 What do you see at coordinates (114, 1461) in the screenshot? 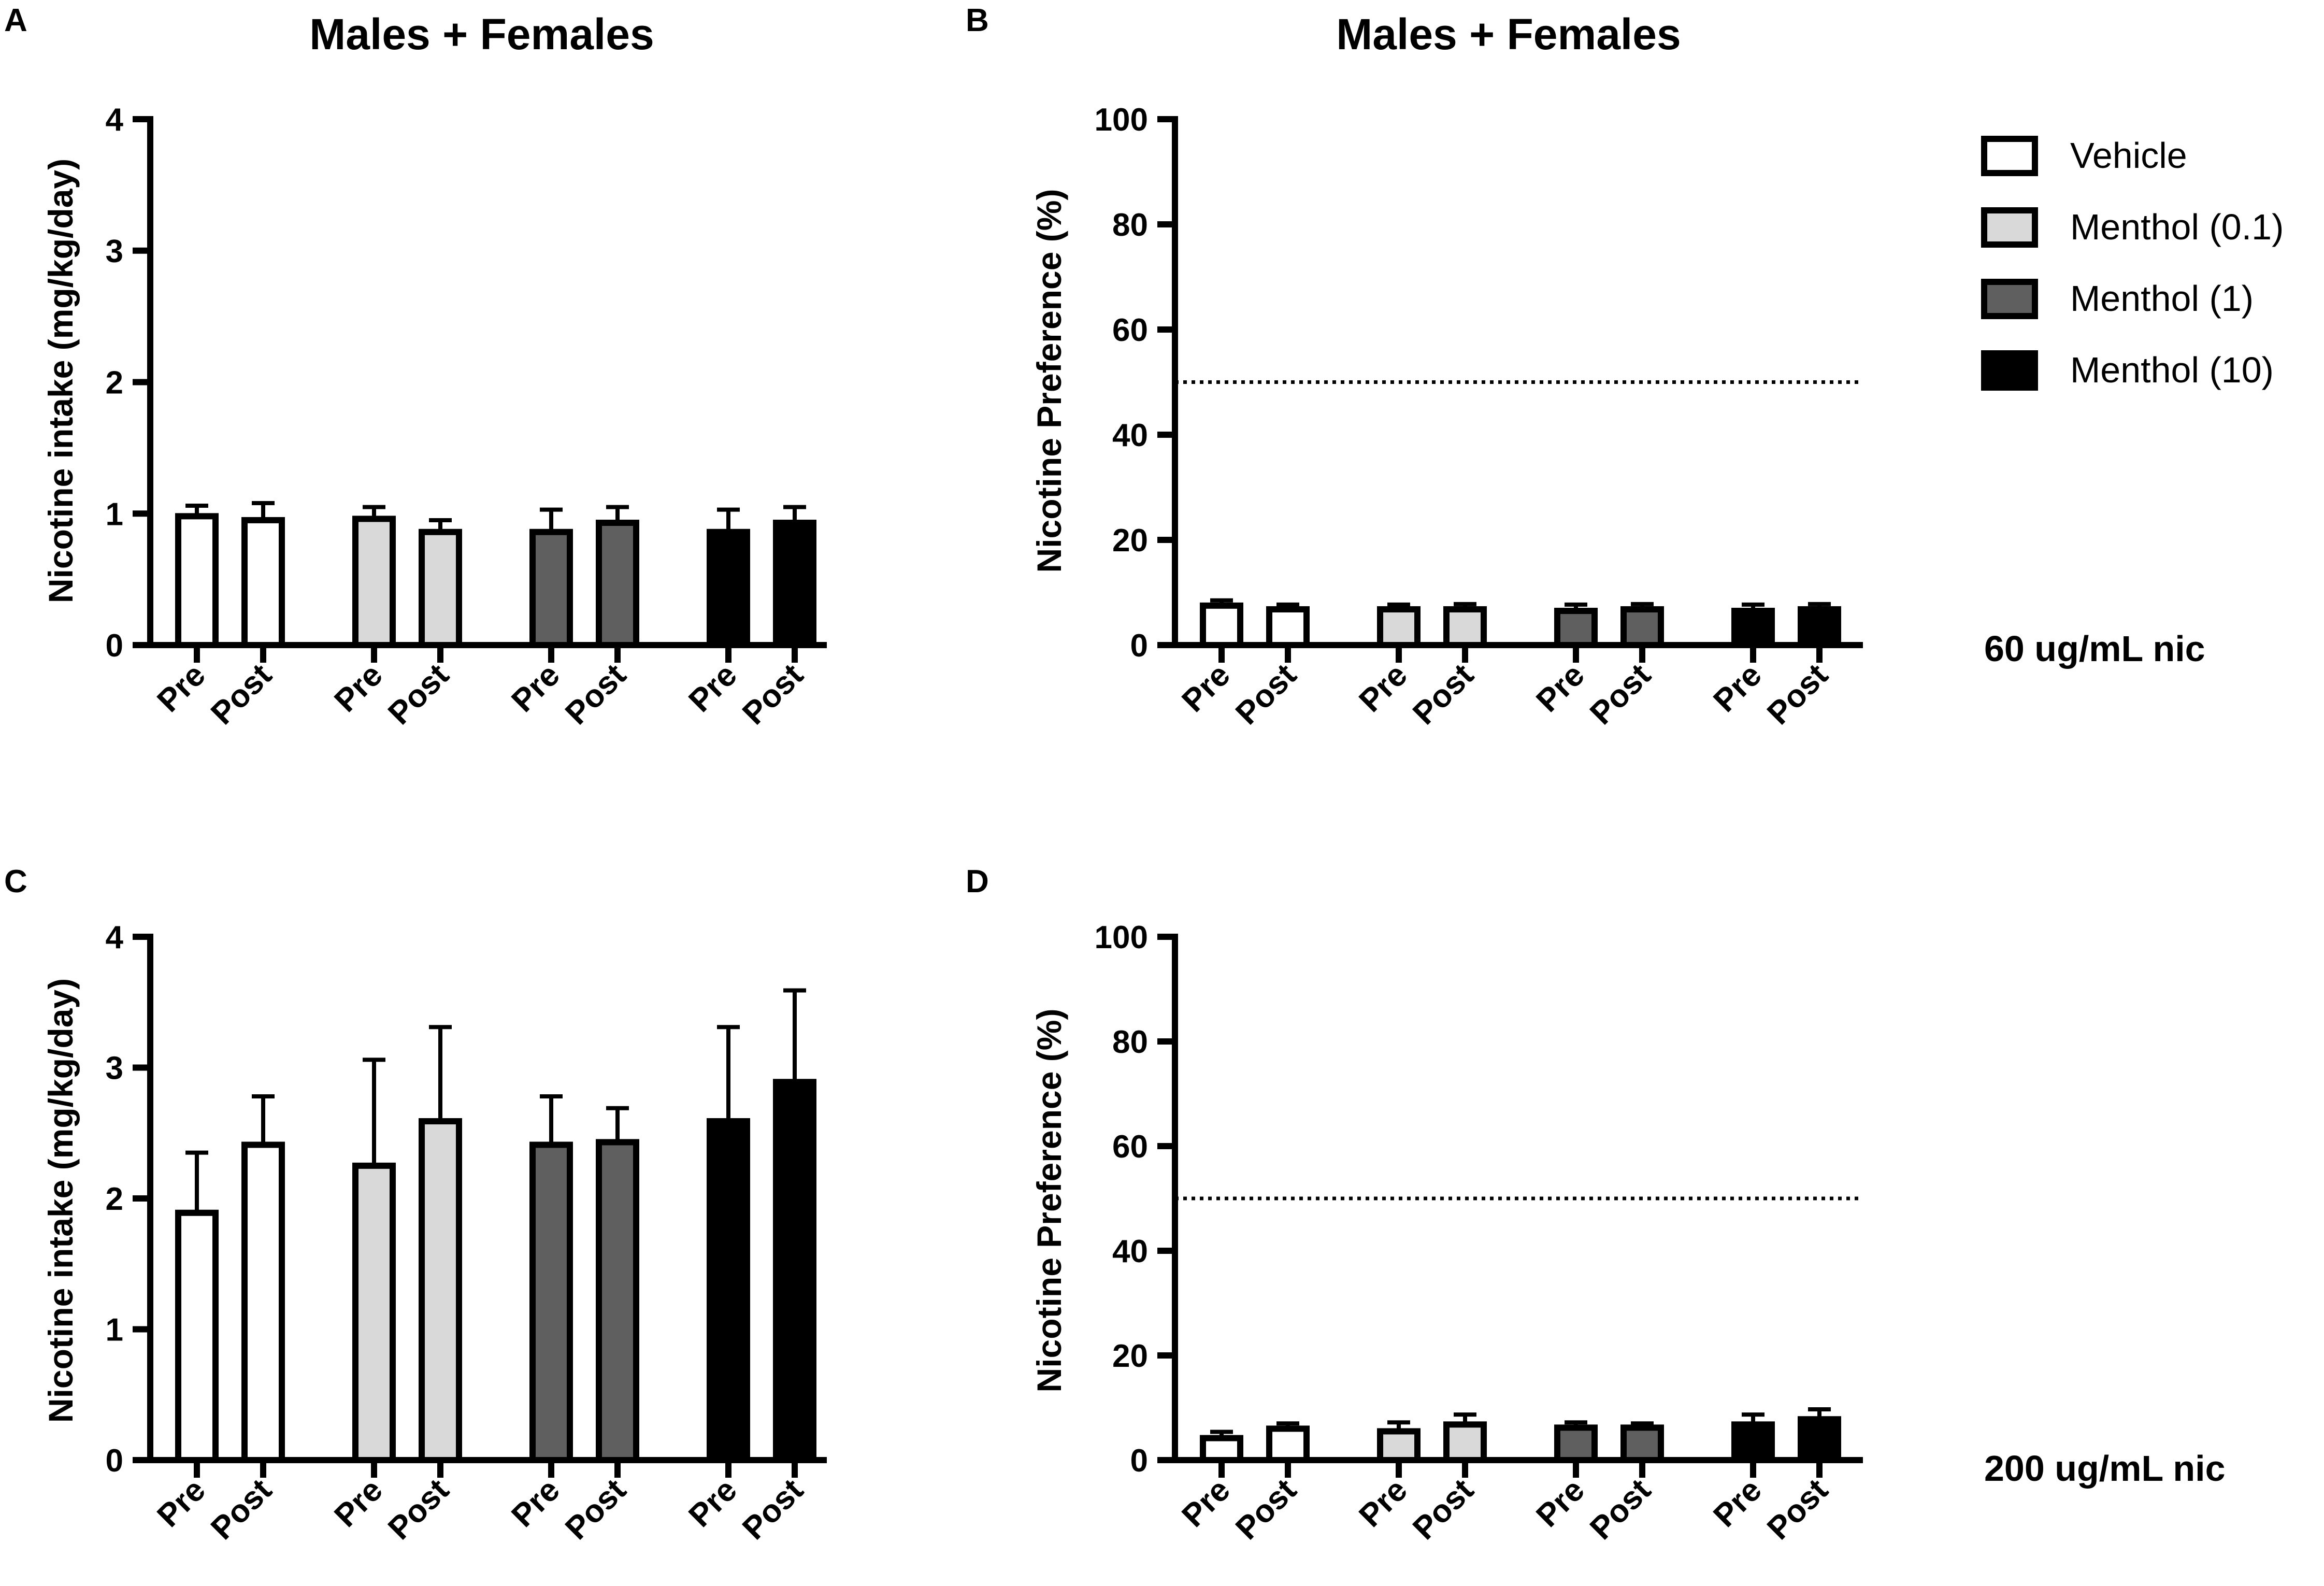
I see `panel-c-y-tick-label: 0` at bounding box center [114, 1461].